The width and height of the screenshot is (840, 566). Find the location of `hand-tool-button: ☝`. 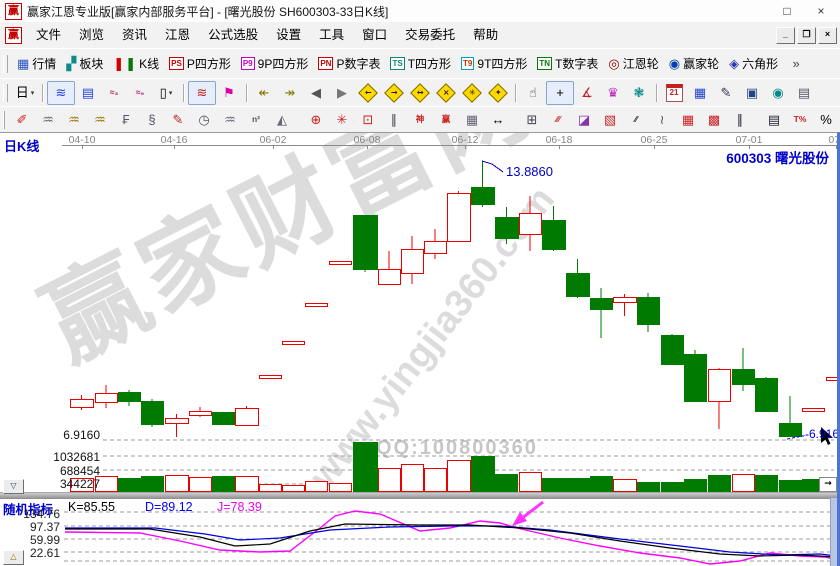

hand-tool-button: ☝ is located at coordinates (533, 93).